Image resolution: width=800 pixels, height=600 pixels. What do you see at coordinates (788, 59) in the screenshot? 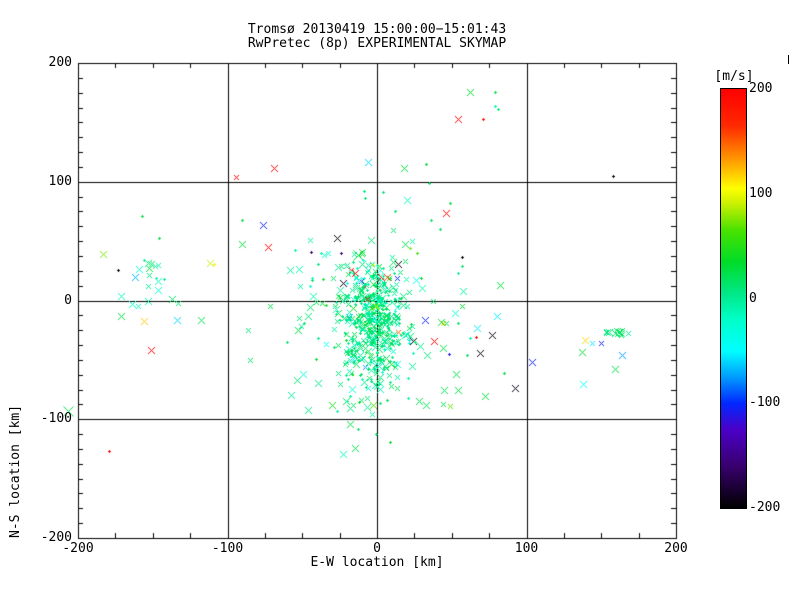
I see `frame-mark` at bounding box center [788, 59].